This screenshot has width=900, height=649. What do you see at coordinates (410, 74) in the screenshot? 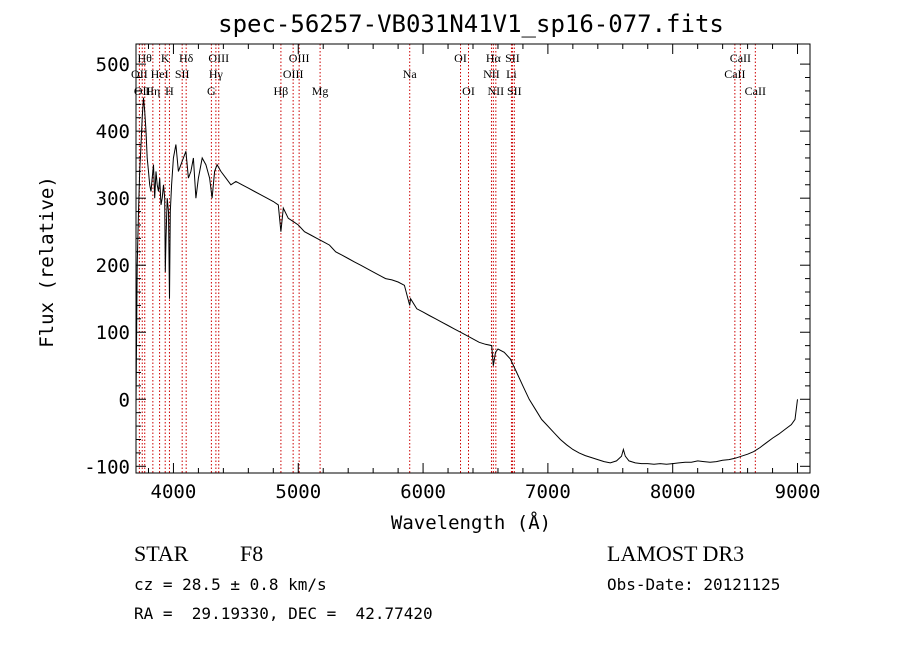
I see `line-label: Na` at bounding box center [410, 74].